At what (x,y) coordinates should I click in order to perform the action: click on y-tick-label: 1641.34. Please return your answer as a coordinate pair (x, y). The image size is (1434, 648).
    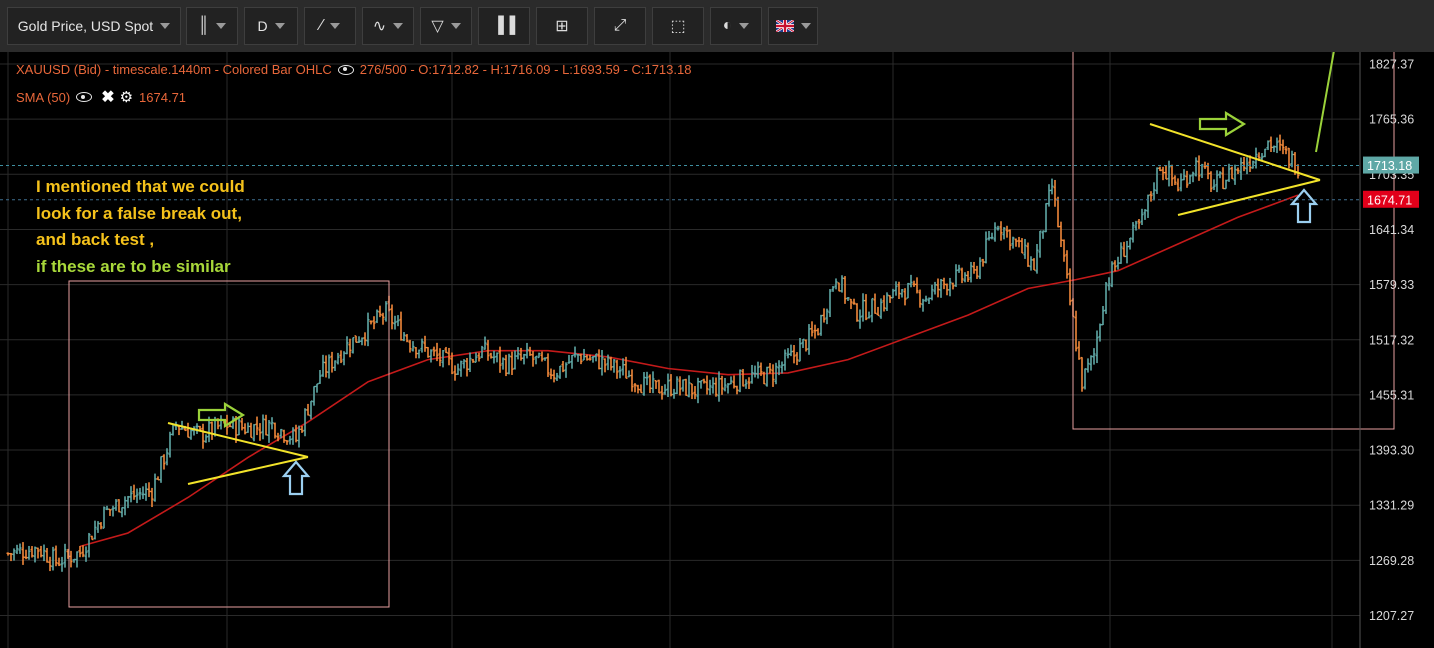
    Looking at the image, I should click on (1391, 230).